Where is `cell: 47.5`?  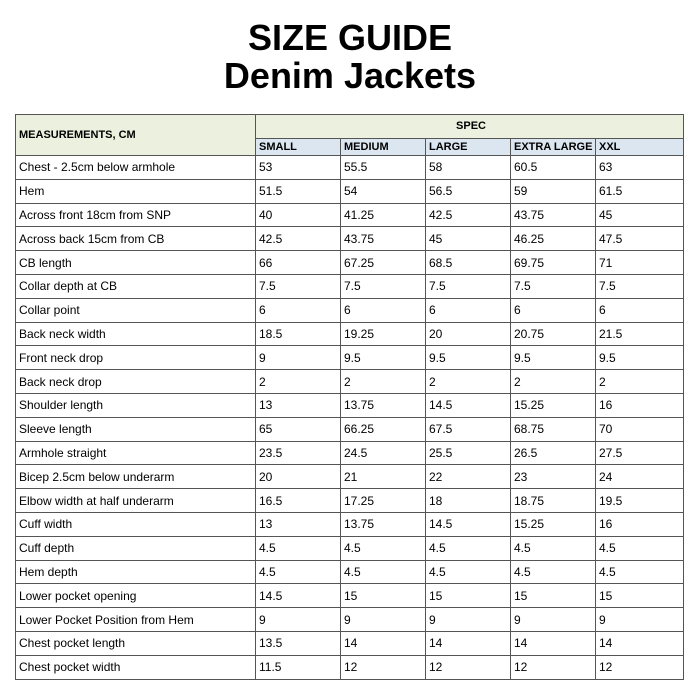
cell: 47.5 is located at coordinates (639, 239).